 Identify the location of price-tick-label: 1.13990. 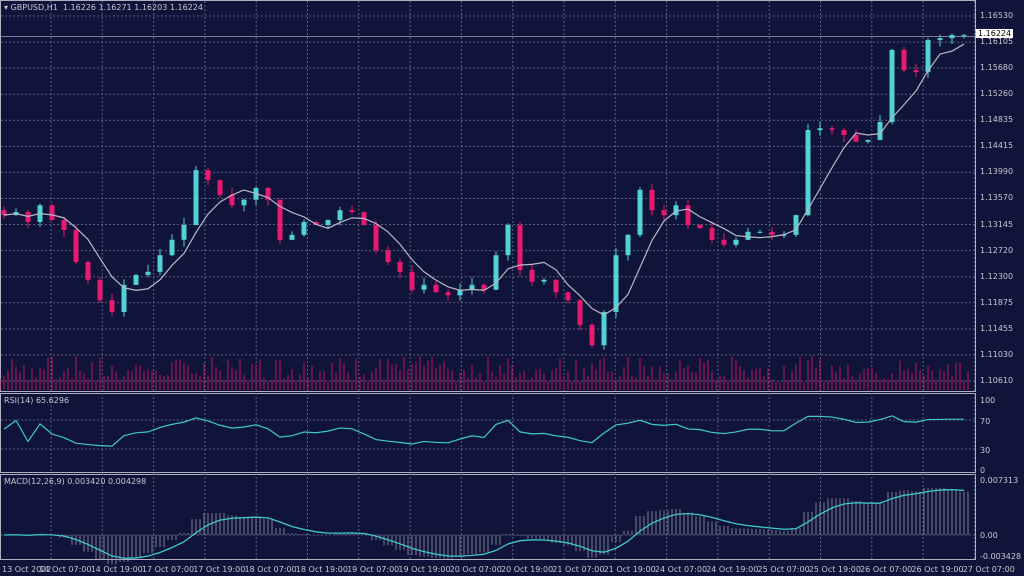
(997, 172).